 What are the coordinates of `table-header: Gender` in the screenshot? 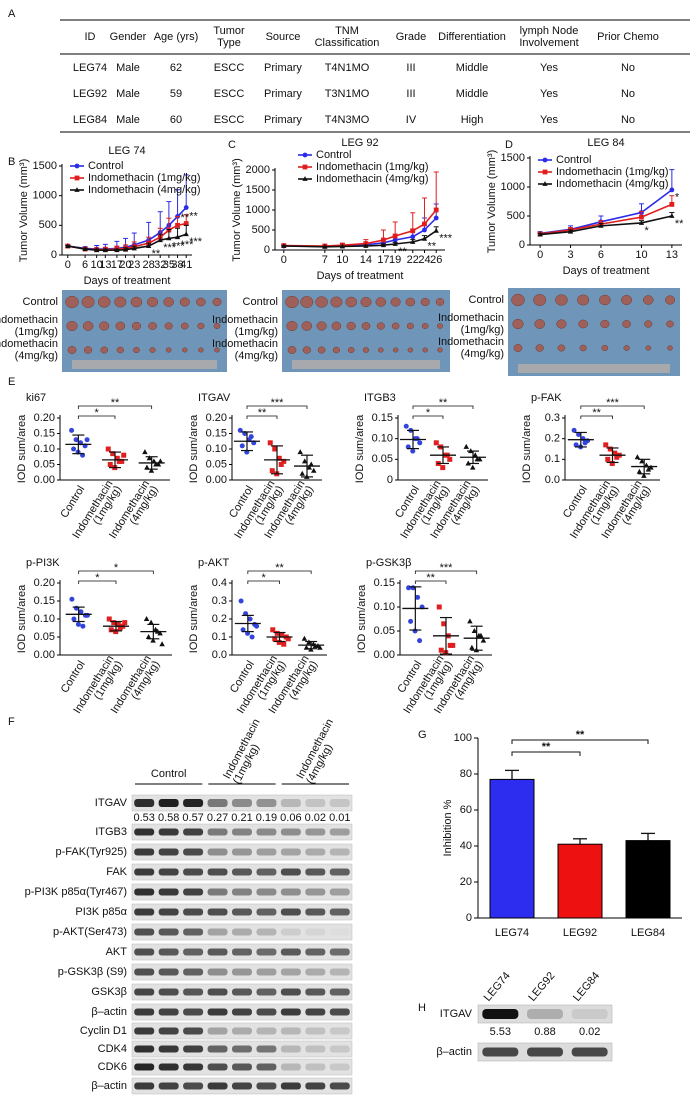 It's located at (128, 37).